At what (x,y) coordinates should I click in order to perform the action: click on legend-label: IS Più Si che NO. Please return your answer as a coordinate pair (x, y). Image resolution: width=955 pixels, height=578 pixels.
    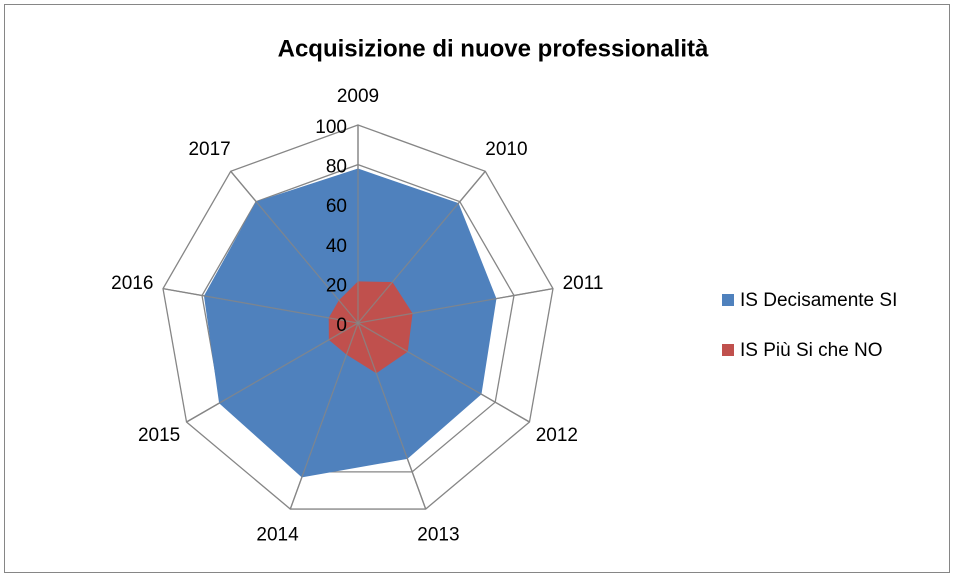
    Looking at the image, I should click on (811, 350).